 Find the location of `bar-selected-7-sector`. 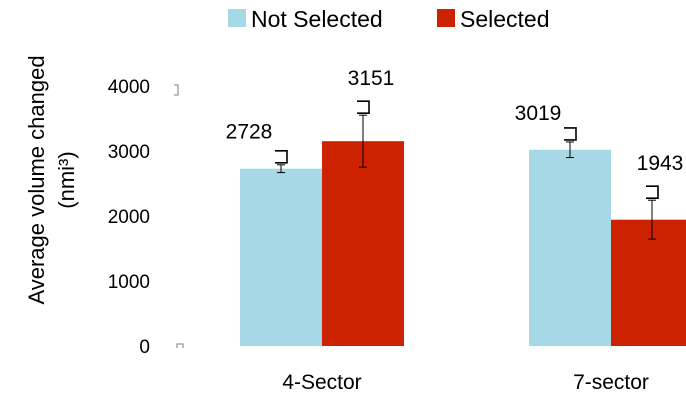

bar-selected-7-sector is located at coordinates (648, 282).